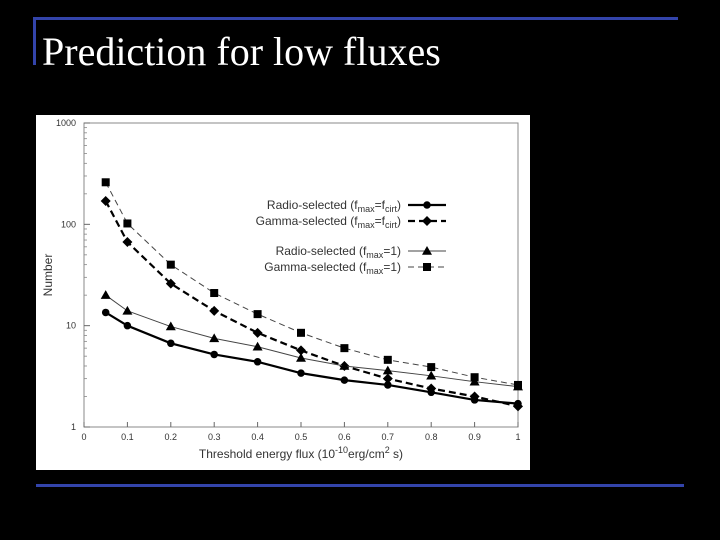  I want to click on series-triangle, so click(311, 340).